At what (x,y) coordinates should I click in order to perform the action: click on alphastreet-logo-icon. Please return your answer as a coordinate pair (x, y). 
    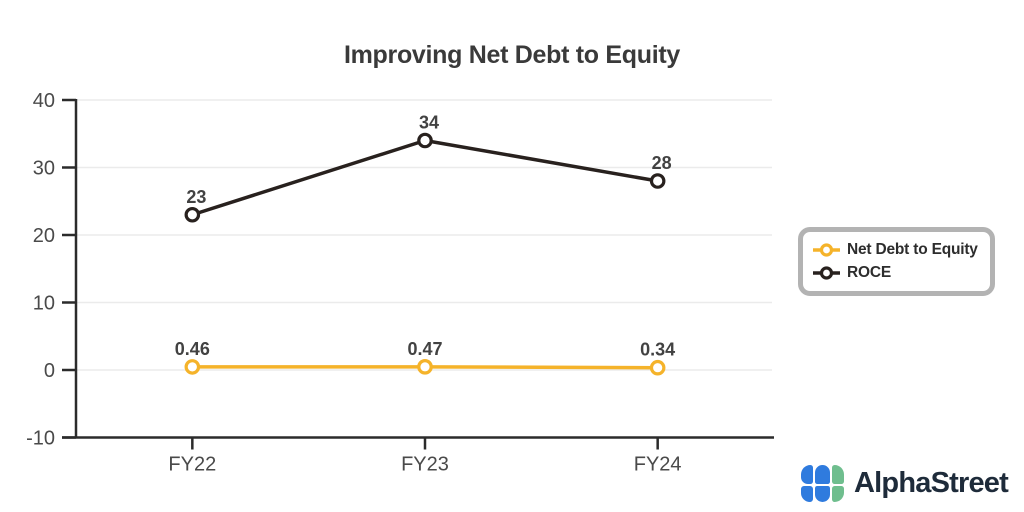
    Looking at the image, I should click on (823, 483).